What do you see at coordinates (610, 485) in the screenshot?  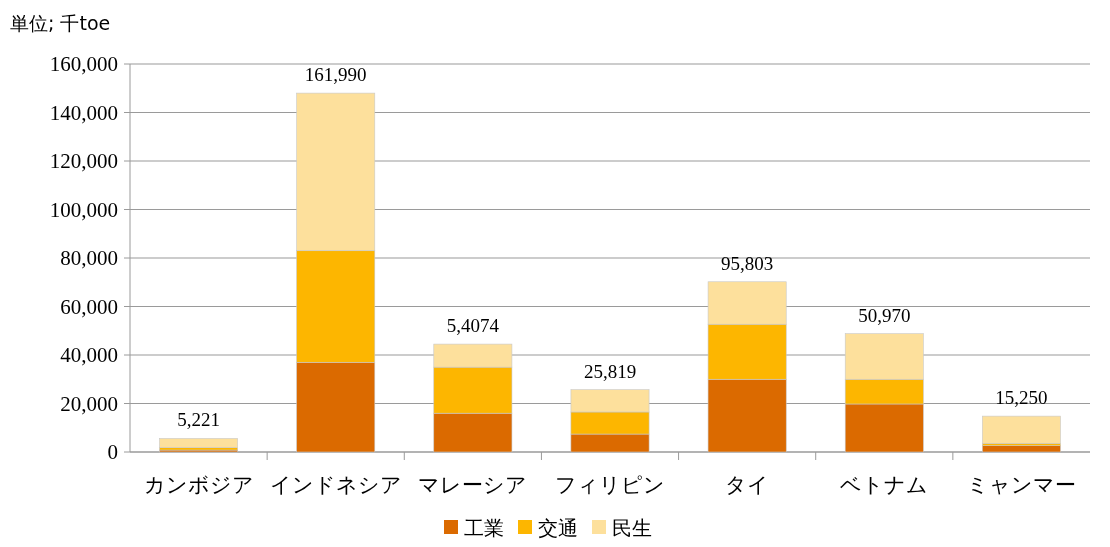 I see `x-tick-label: フィリピン` at bounding box center [610, 485].